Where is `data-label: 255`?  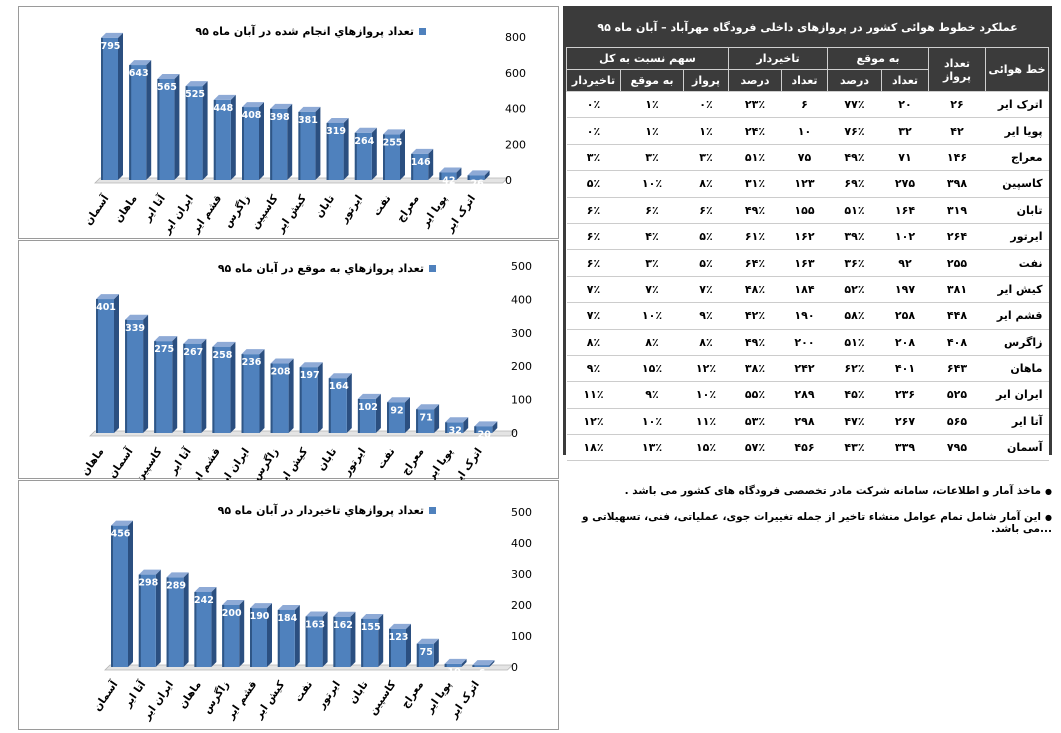 data-label: 255 is located at coordinates (393, 142).